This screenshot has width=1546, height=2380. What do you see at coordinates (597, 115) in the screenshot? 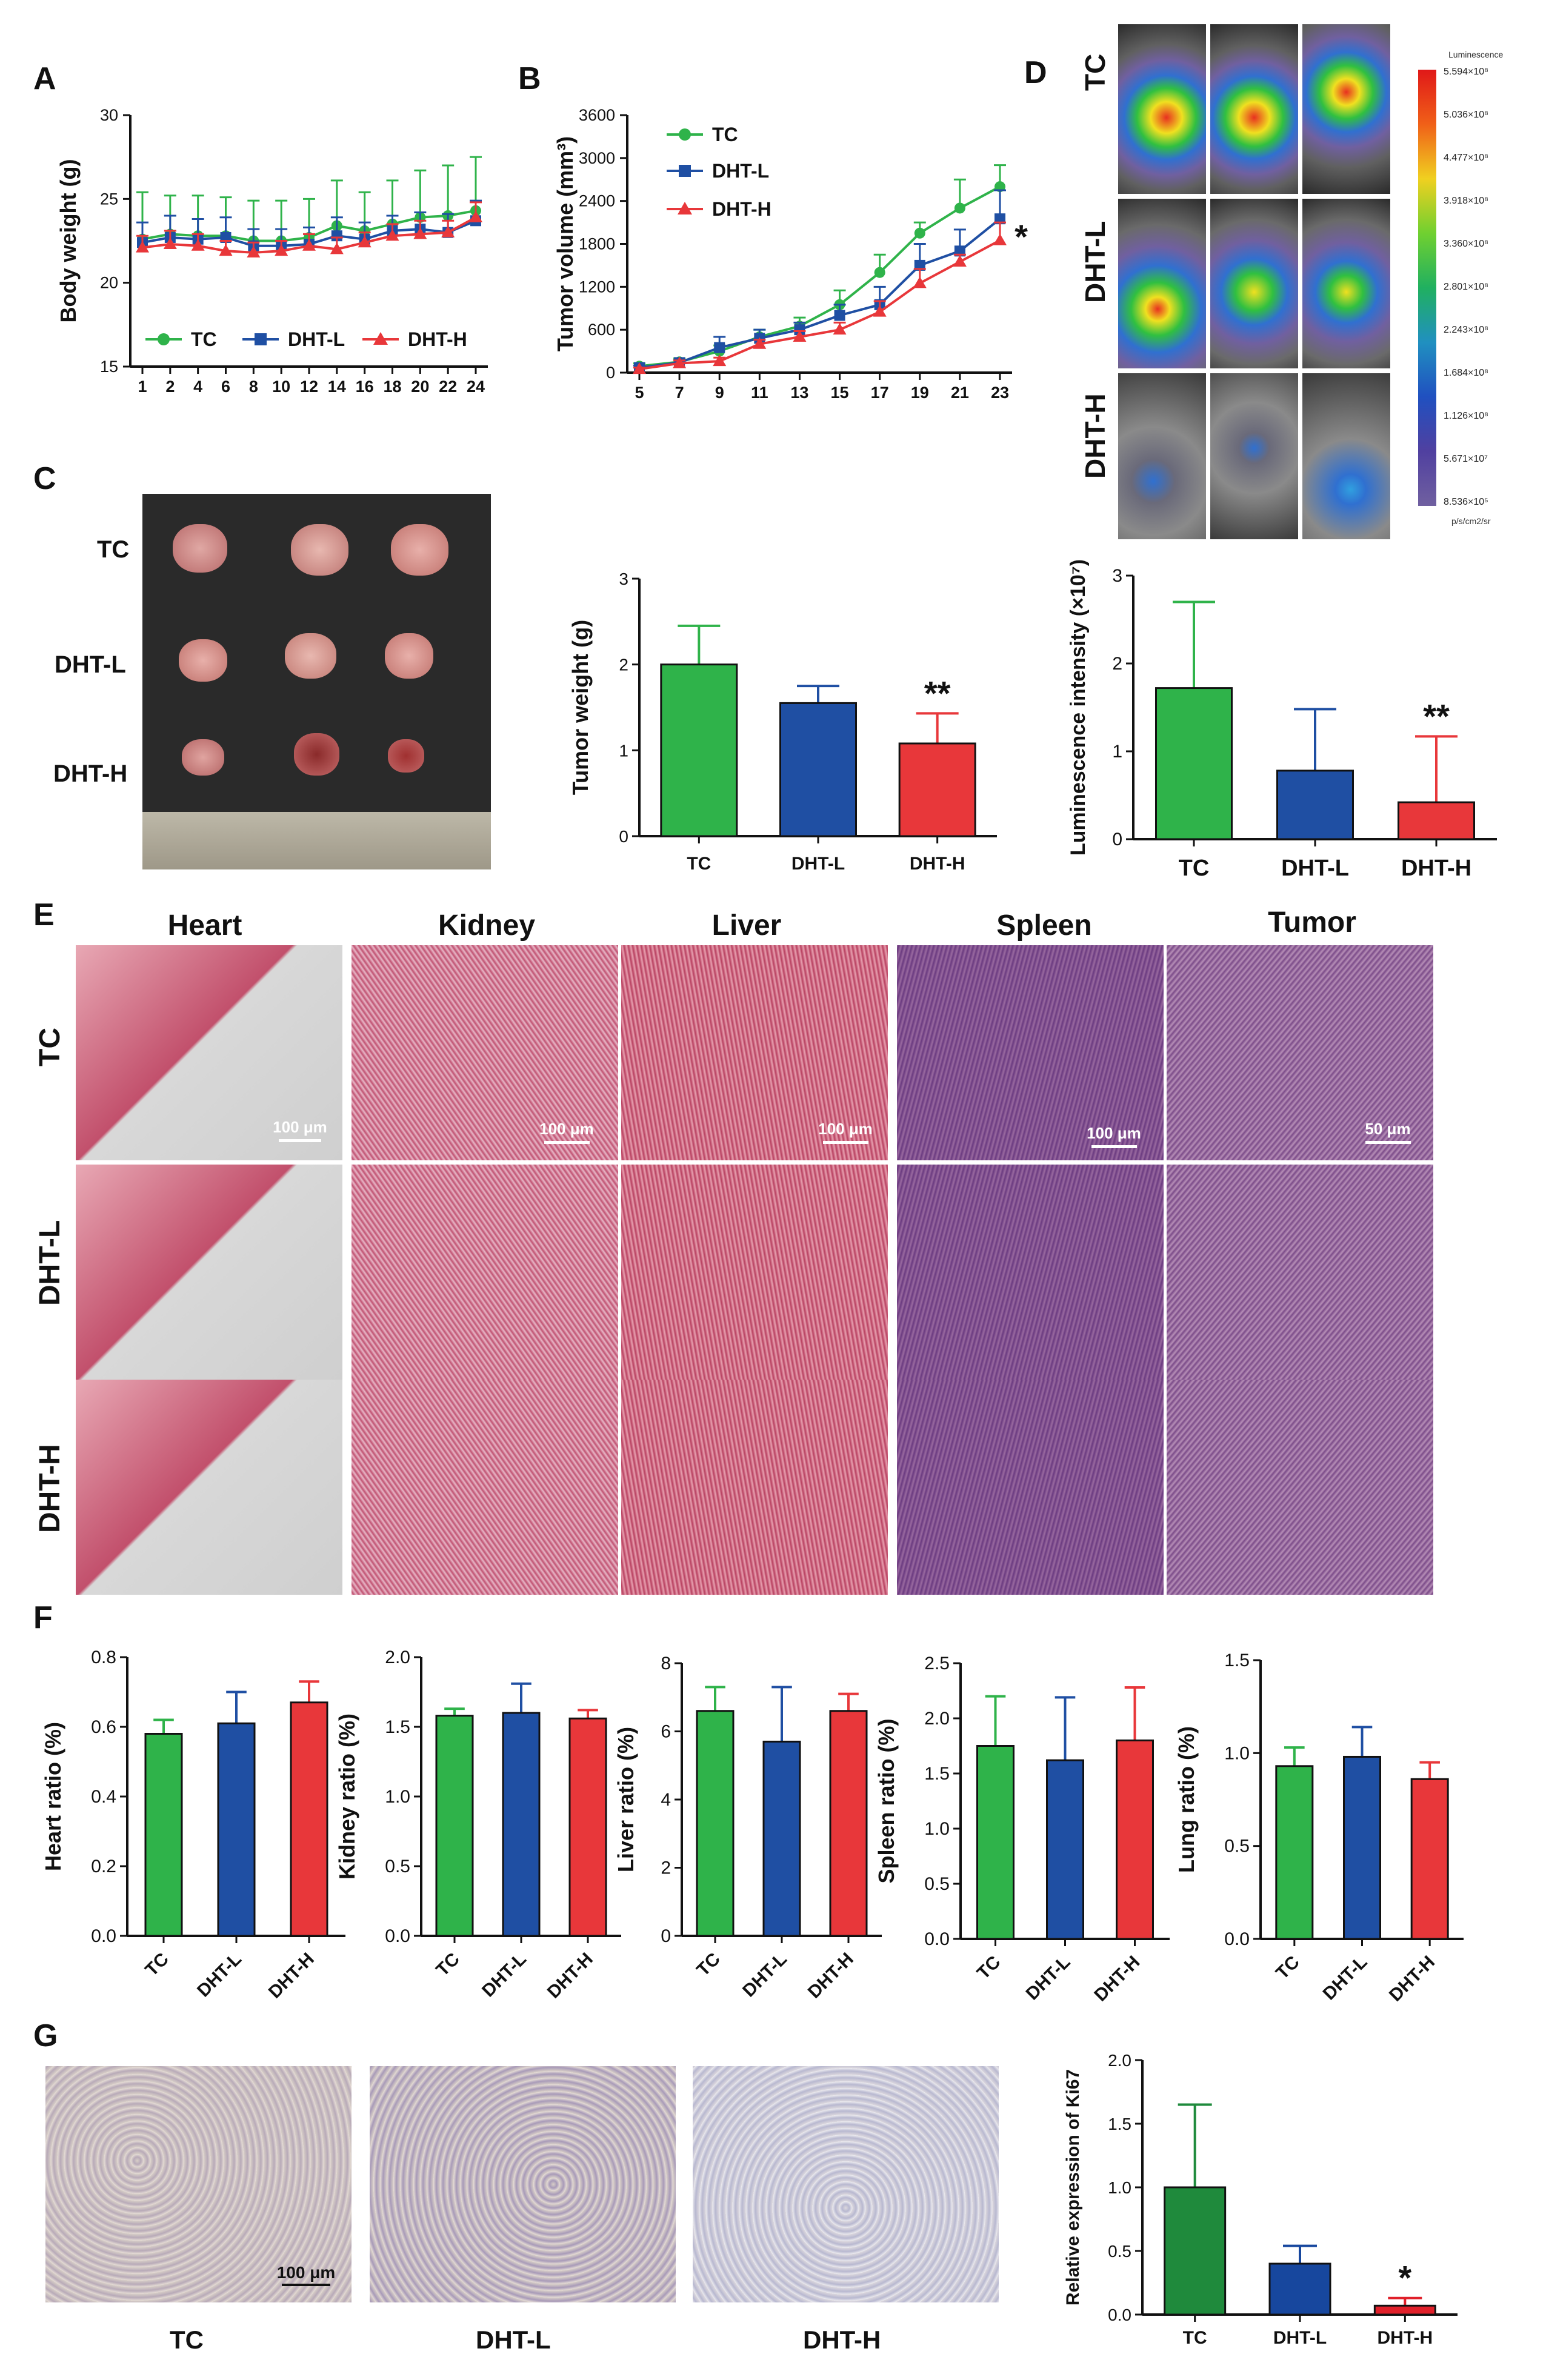
I see `y-tick-label: 3600` at bounding box center [597, 115].